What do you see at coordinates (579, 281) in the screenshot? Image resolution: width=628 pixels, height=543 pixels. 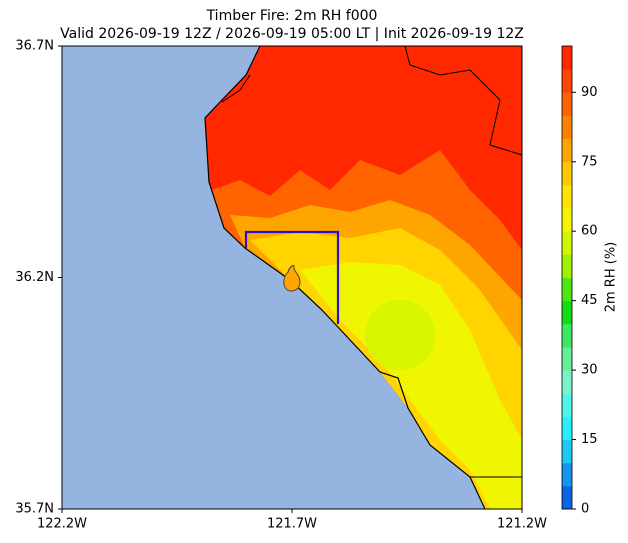 I see `colorbar: 0 15 30 45 60 75 90` at bounding box center [579, 281].